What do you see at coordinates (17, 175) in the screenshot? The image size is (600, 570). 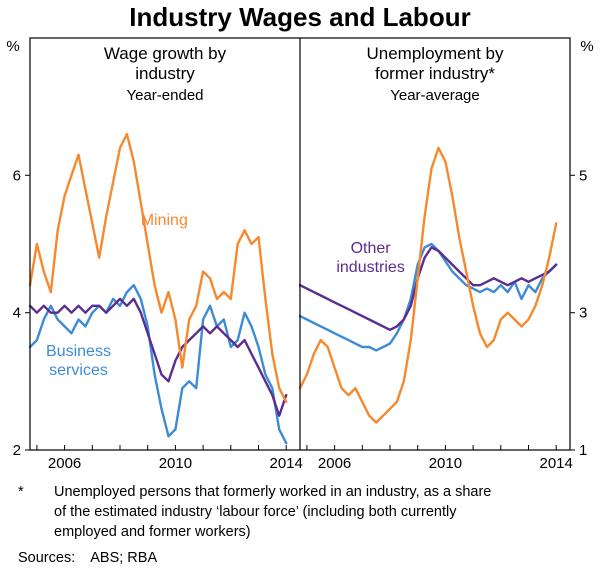 I see `y-axis-label: 6` at bounding box center [17, 175].